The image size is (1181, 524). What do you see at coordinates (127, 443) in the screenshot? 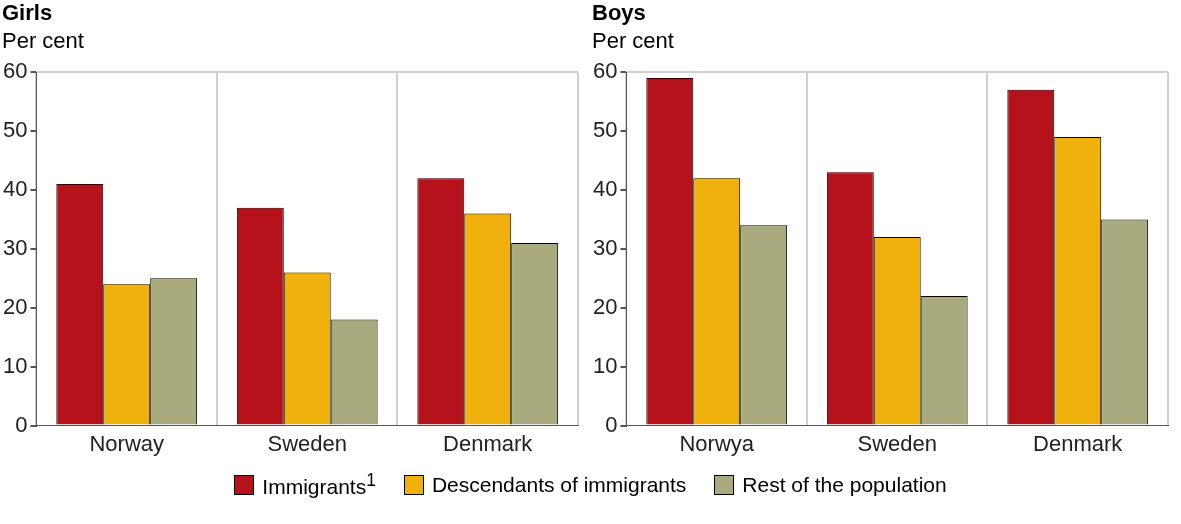
I see `x-tick-label: Norway` at bounding box center [127, 443].